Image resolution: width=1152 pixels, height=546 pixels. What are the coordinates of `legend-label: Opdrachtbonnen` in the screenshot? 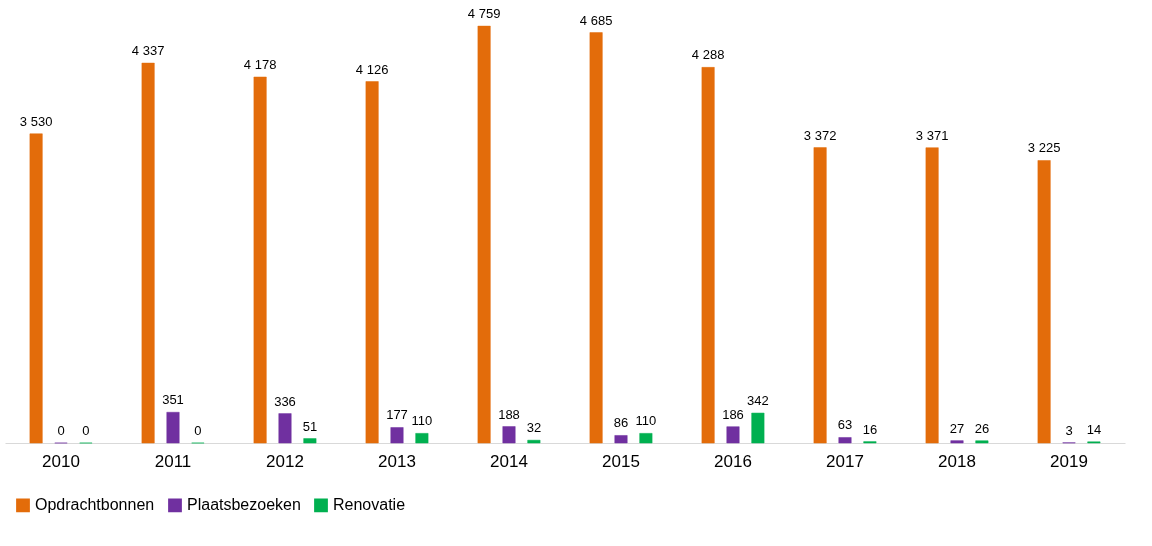 It's located at (95, 505).